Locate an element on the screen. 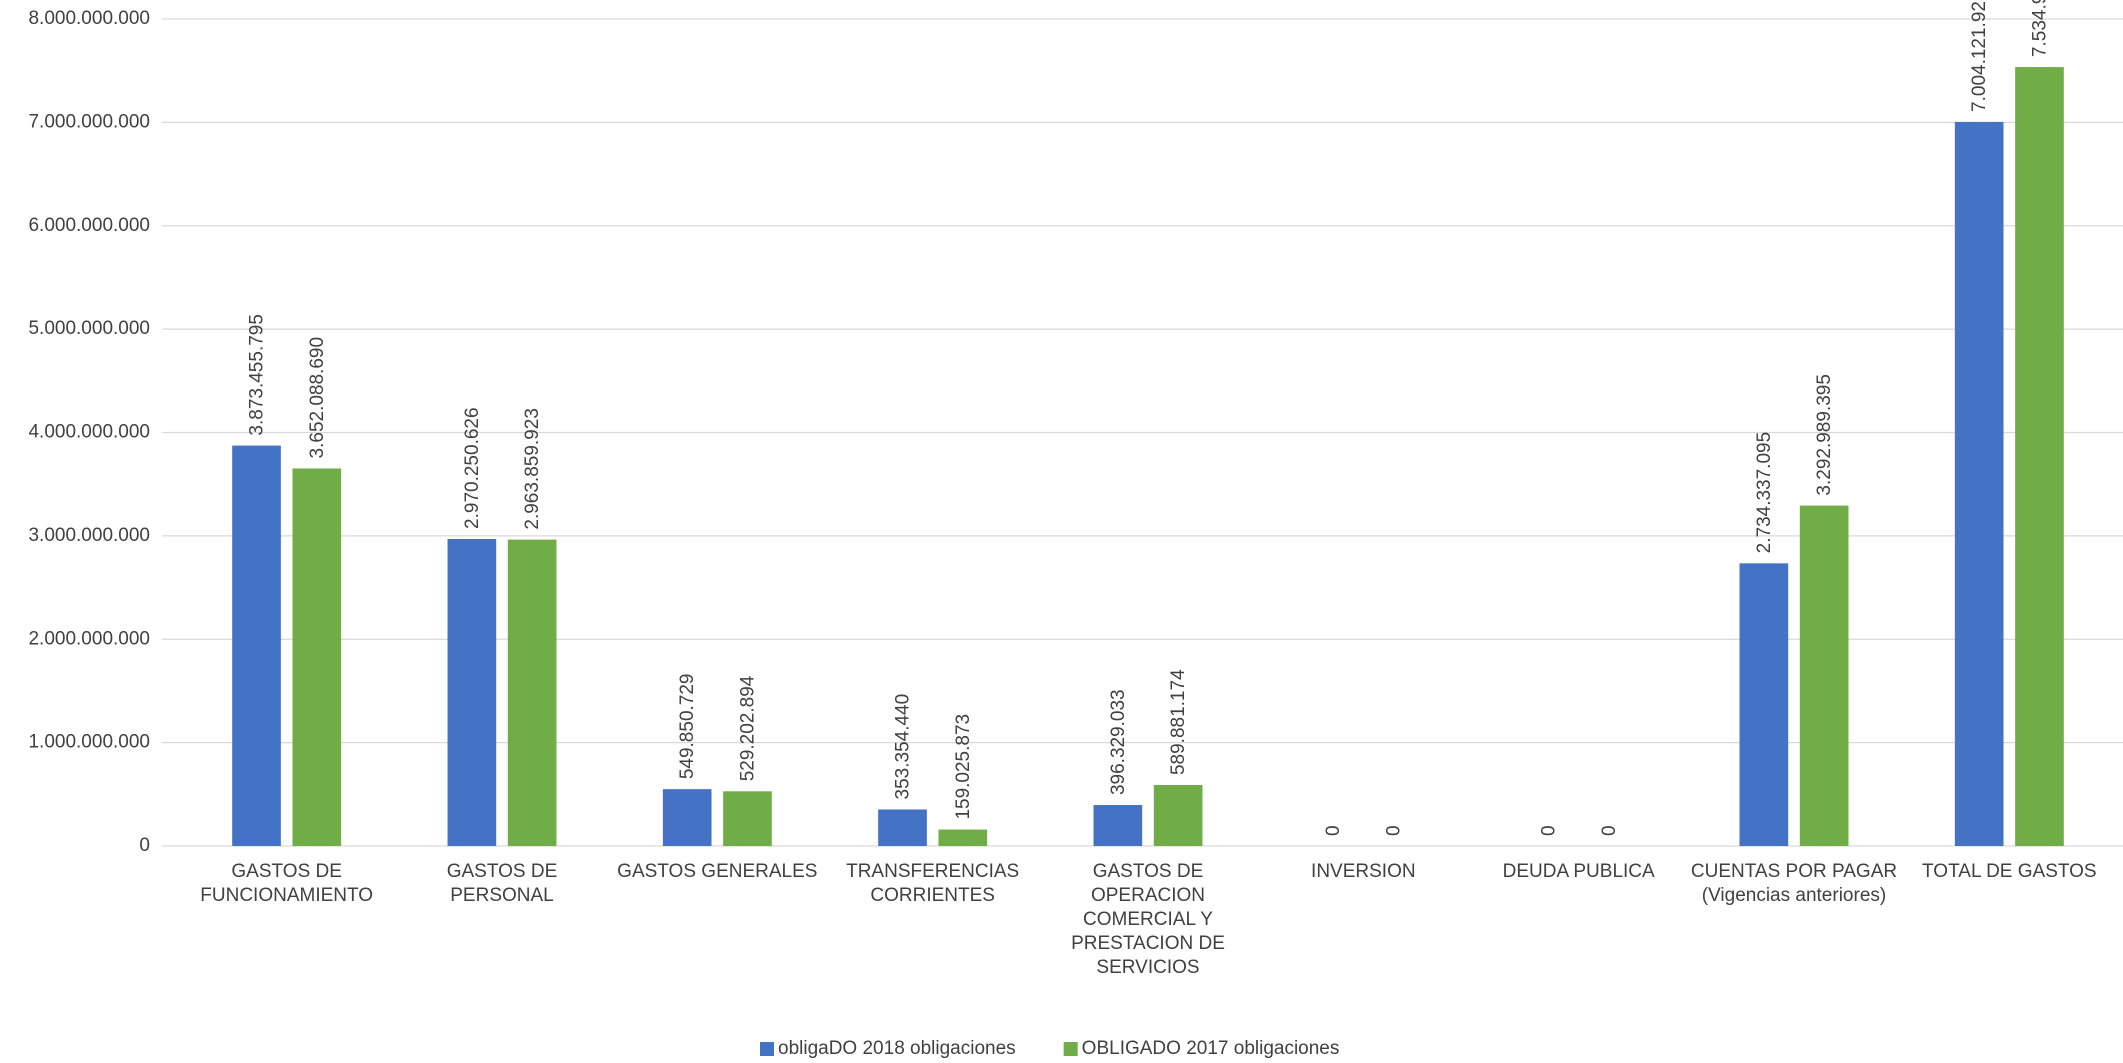 The height and width of the screenshot is (1063, 2123). data-label: 549.850.729 is located at coordinates (687, 726).